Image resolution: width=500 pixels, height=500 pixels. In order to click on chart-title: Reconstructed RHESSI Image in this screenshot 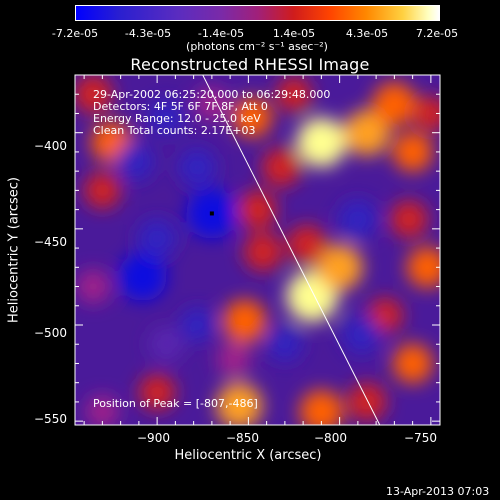, I will do `click(250, 64)`.